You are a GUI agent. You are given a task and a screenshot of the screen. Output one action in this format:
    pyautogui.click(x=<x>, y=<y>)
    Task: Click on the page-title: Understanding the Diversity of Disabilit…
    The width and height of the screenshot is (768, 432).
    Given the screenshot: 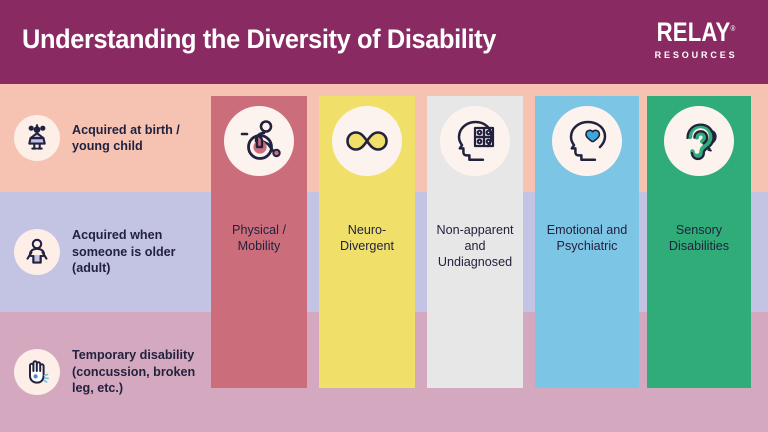 What is the action you would take?
    pyautogui.click(x=259, y=39)
    